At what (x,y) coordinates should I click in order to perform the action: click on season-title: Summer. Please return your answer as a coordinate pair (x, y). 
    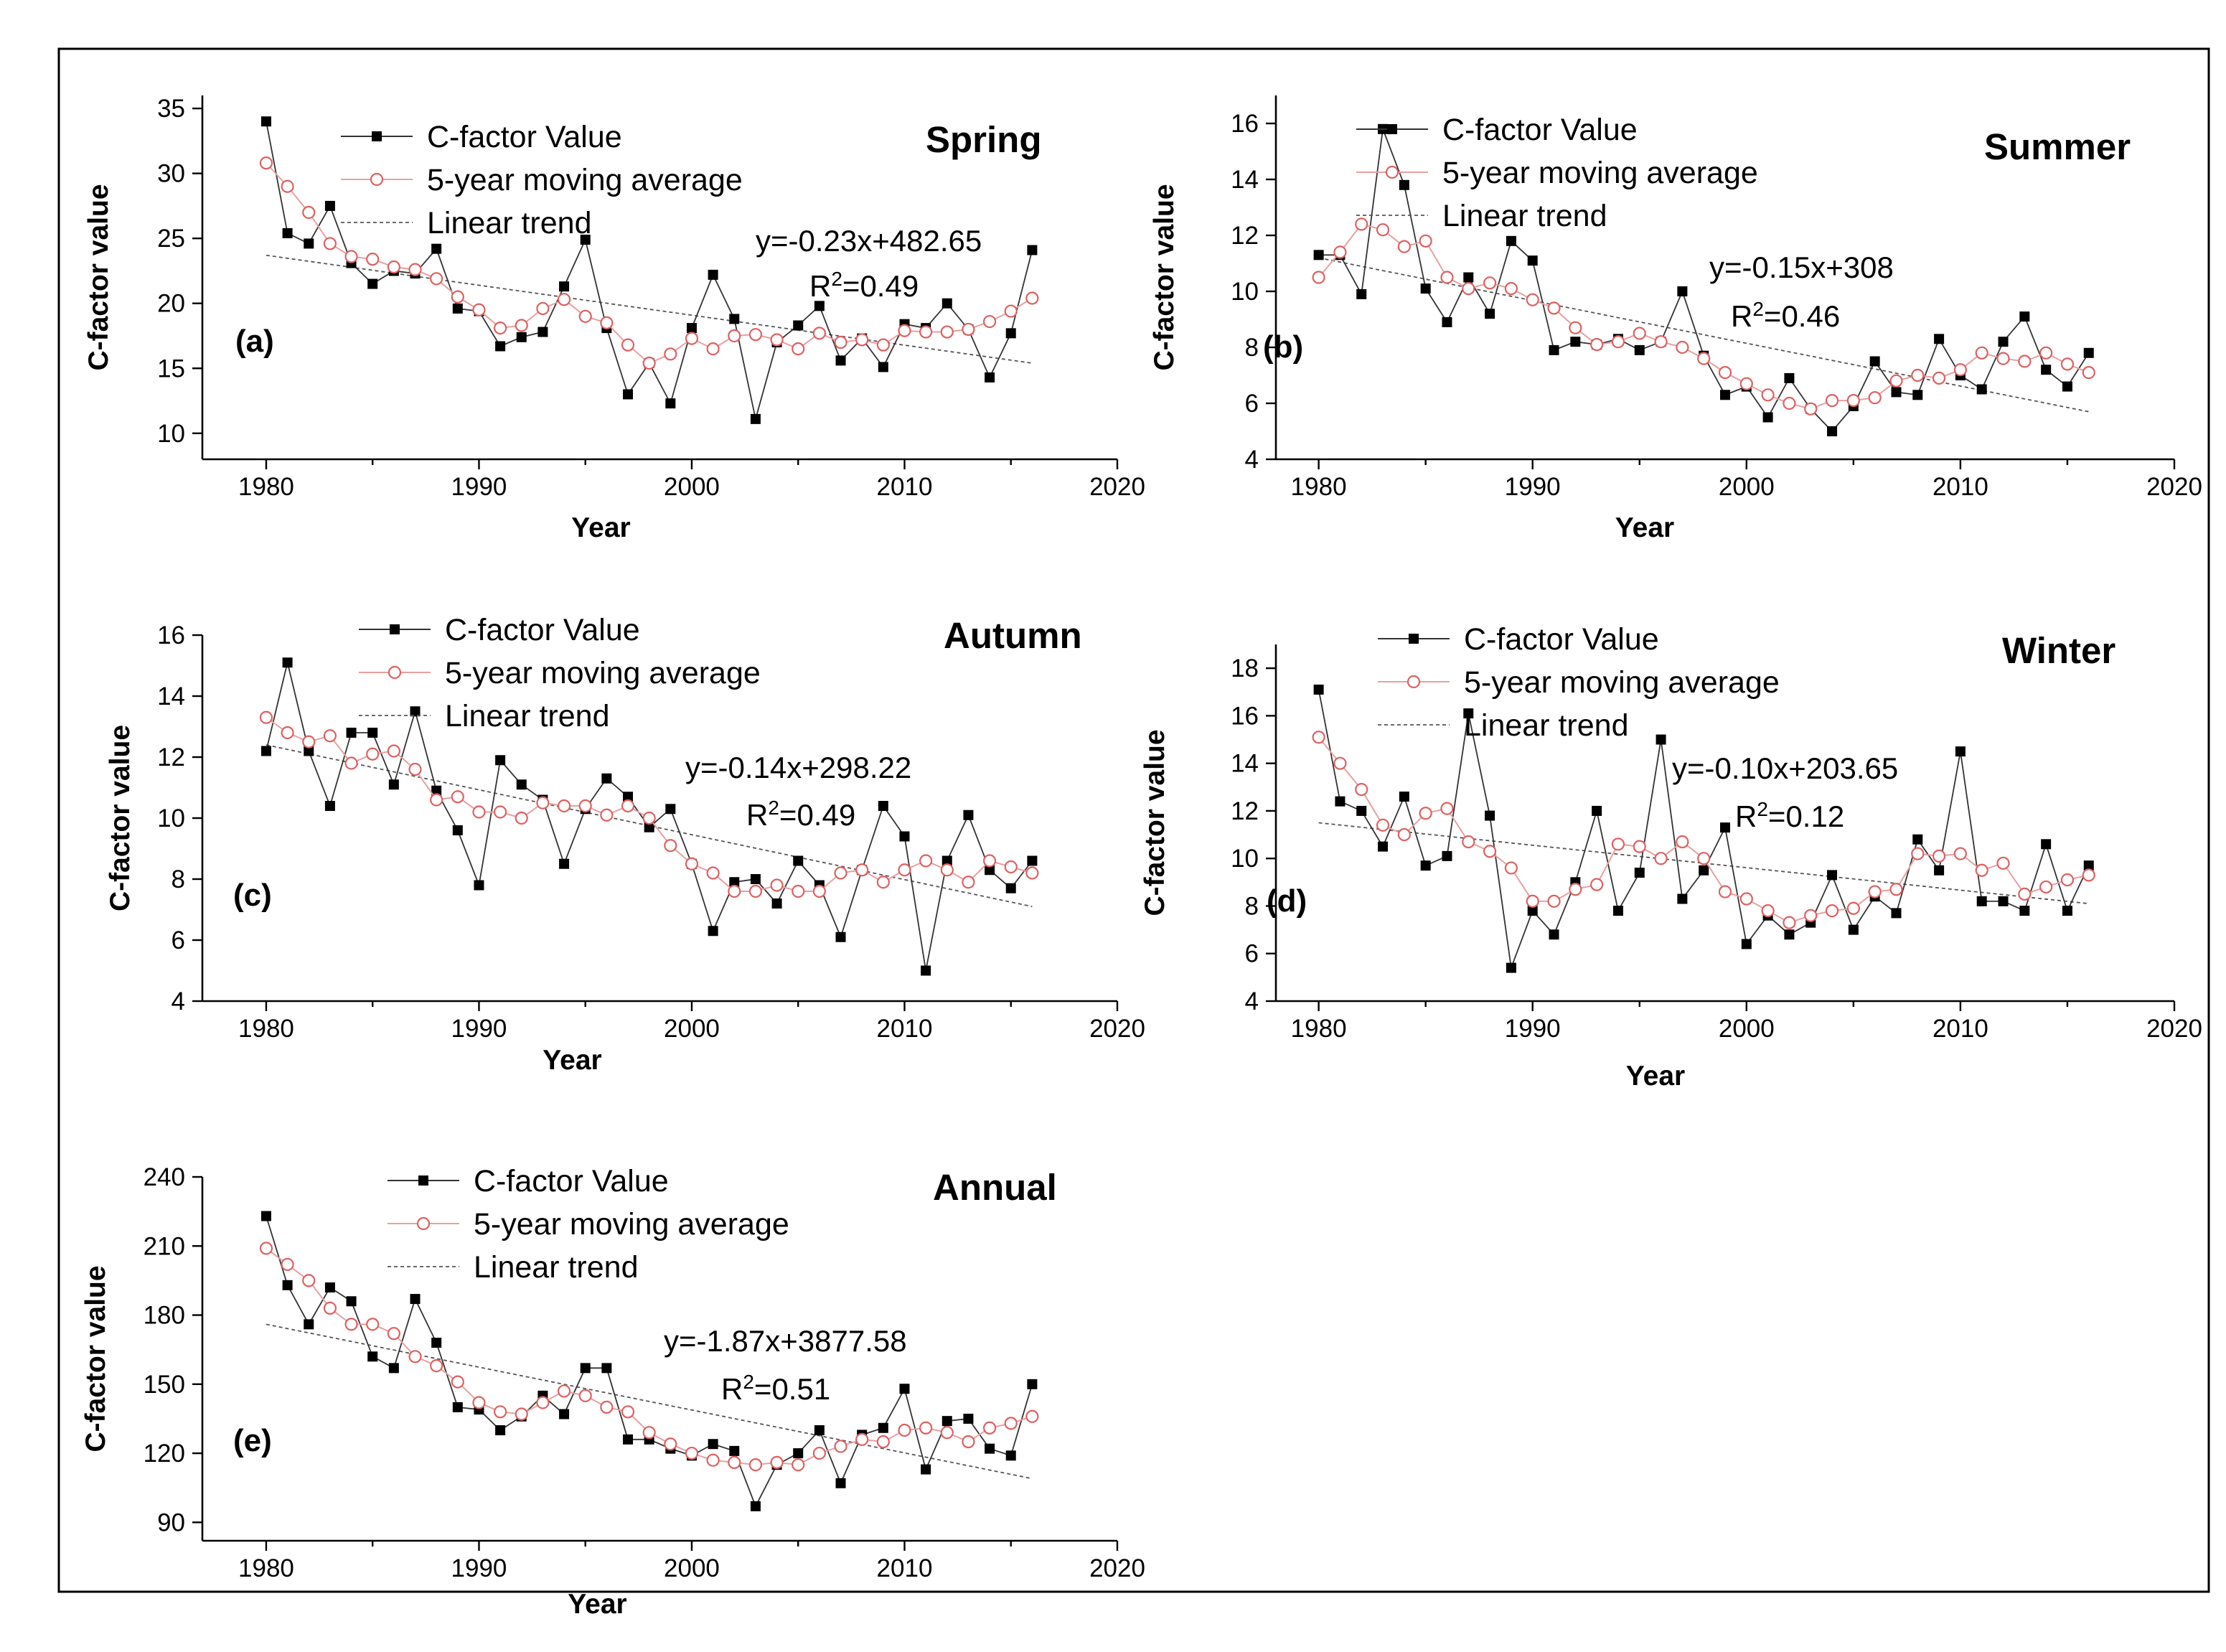
    Looking at the image, I should click on (2057, 146).